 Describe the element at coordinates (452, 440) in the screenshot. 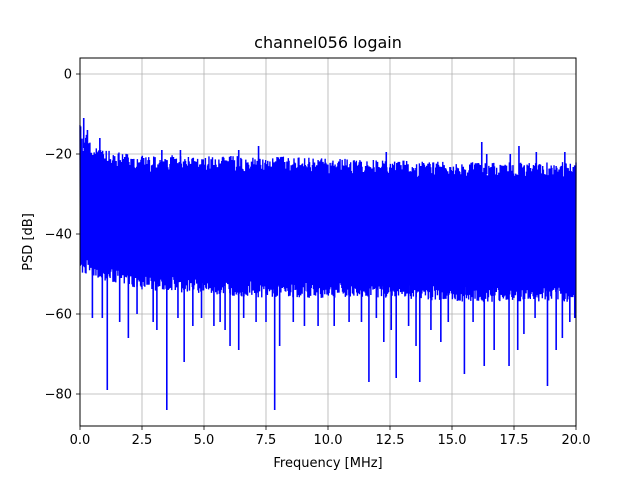

I see `x-tick-label: 15.0` at that location.